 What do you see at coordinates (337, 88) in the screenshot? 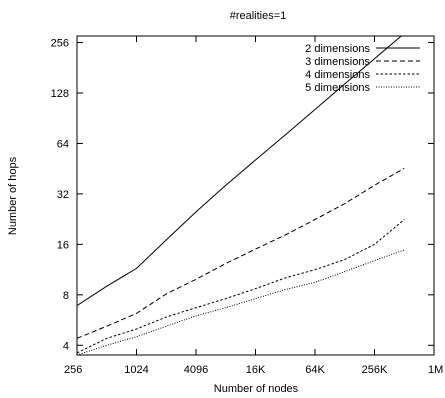
I see `legend-label: 5 dimensions` at bounding box center [337, 88].